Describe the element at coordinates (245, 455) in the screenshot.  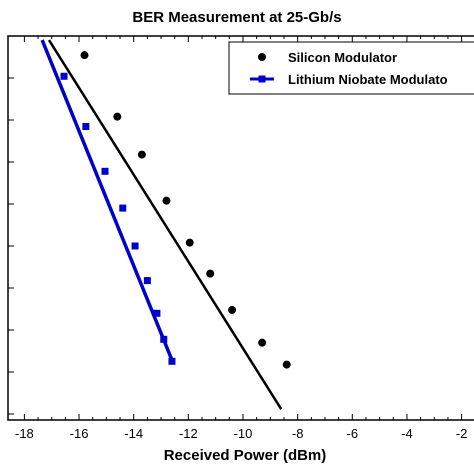
I see `x-axis-label: Received Power (dBm)` at that location.